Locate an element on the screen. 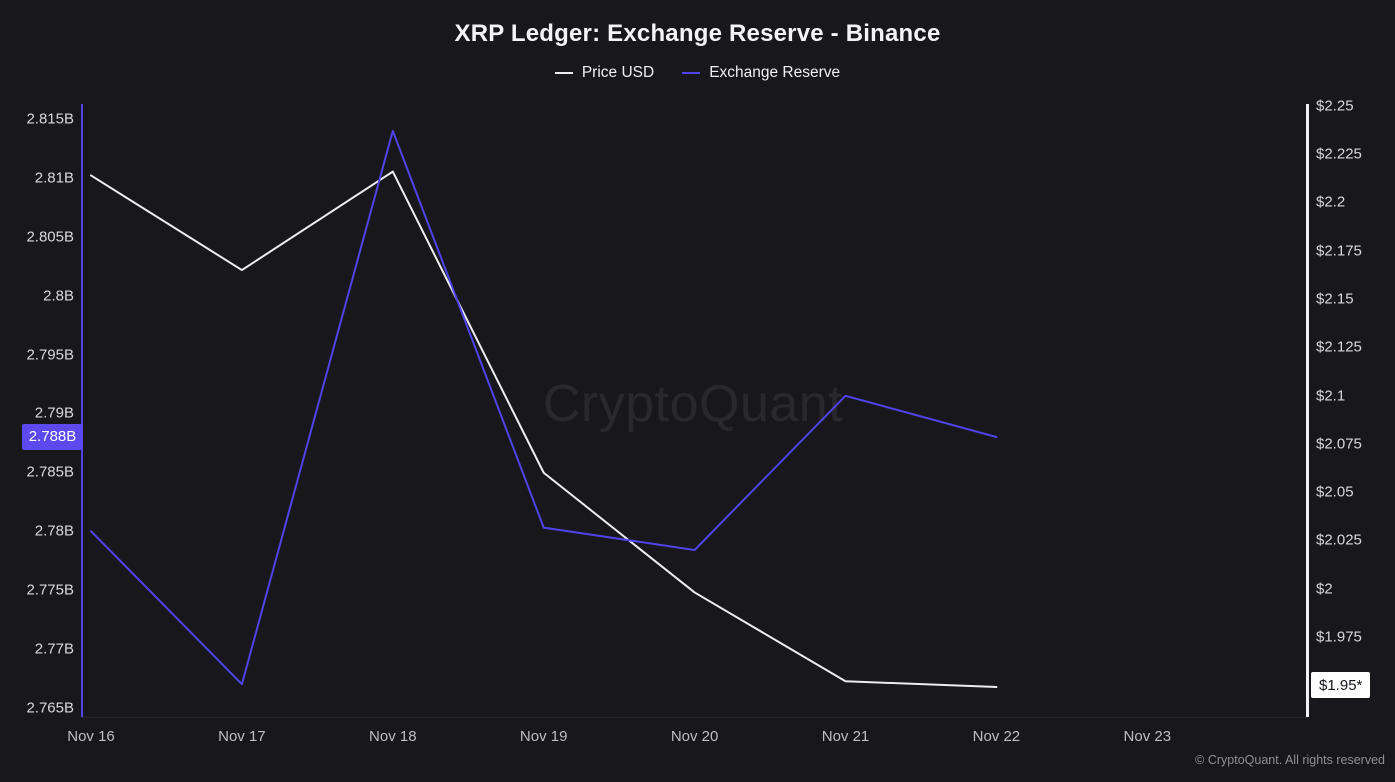  left-axis-tick: 2.765B is located at coordinates (50, 708).